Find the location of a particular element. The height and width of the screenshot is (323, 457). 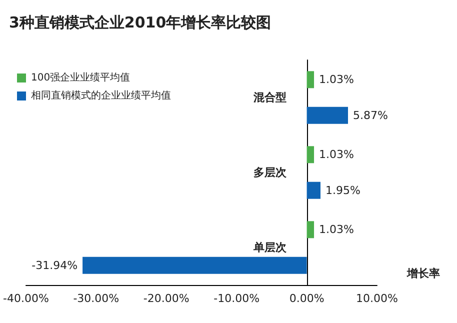

legend-label: 100强企业业绩平均值 is located at coordinates (80, 78).